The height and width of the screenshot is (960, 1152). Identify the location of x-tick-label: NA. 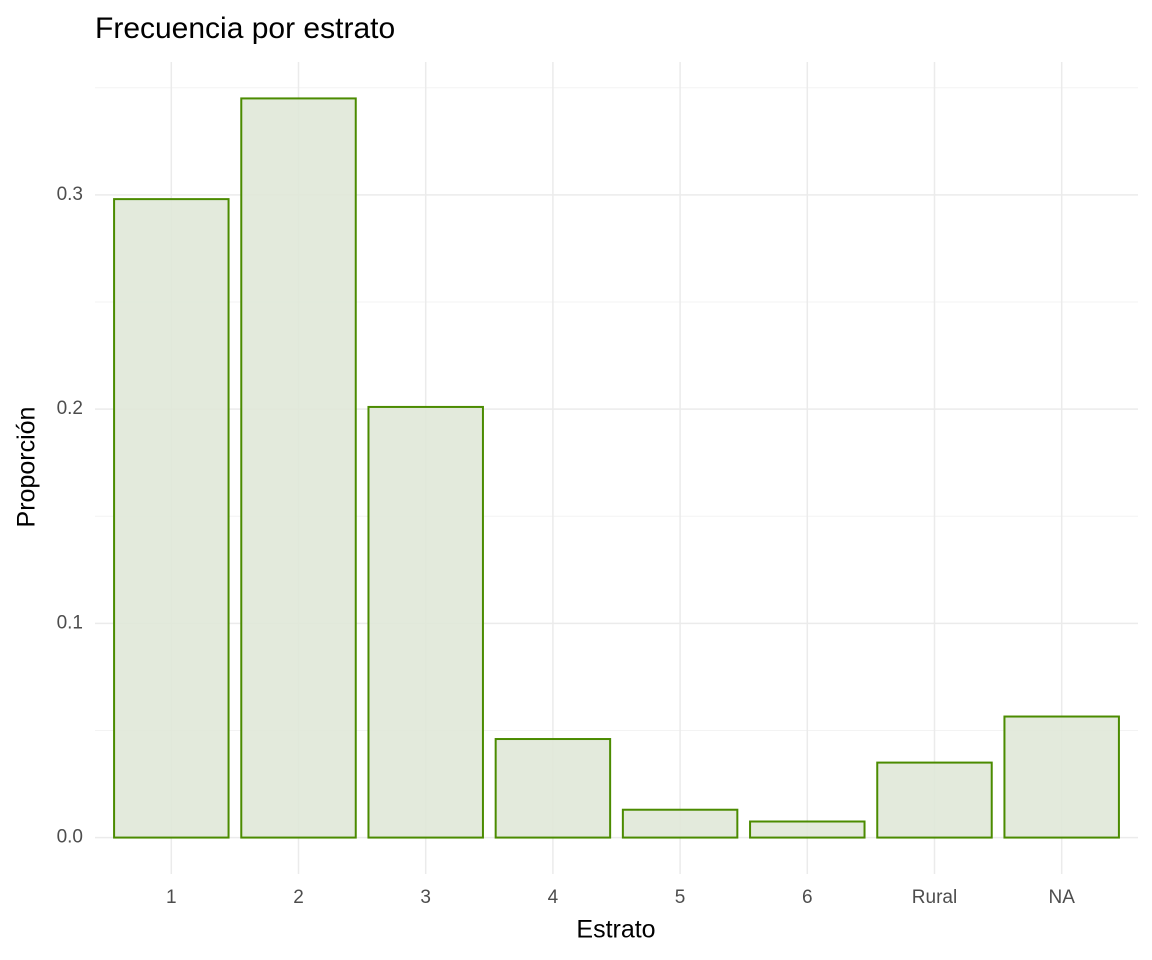
(1061, 897).